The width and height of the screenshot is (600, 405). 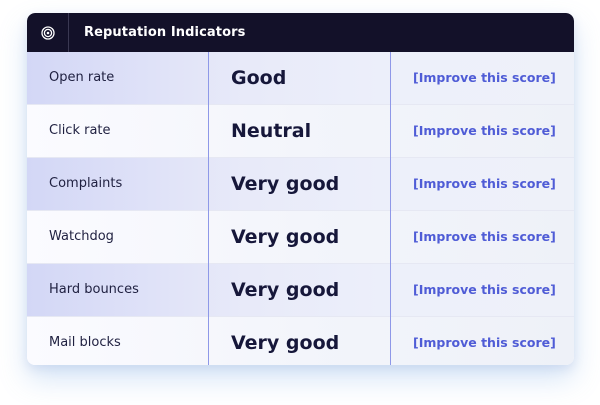 I want to click on indicator-name: Watchdog, so click(x=81, y=236).